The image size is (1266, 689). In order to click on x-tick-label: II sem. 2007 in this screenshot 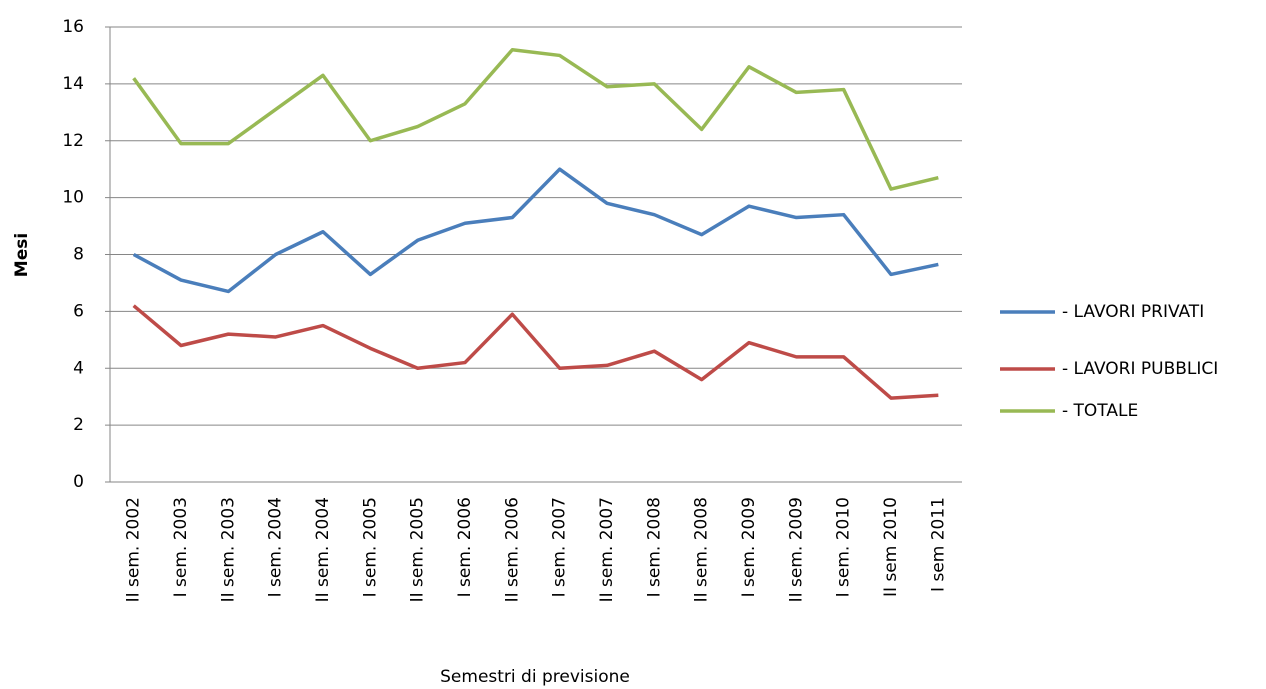, I will do `click(607, 549)`.